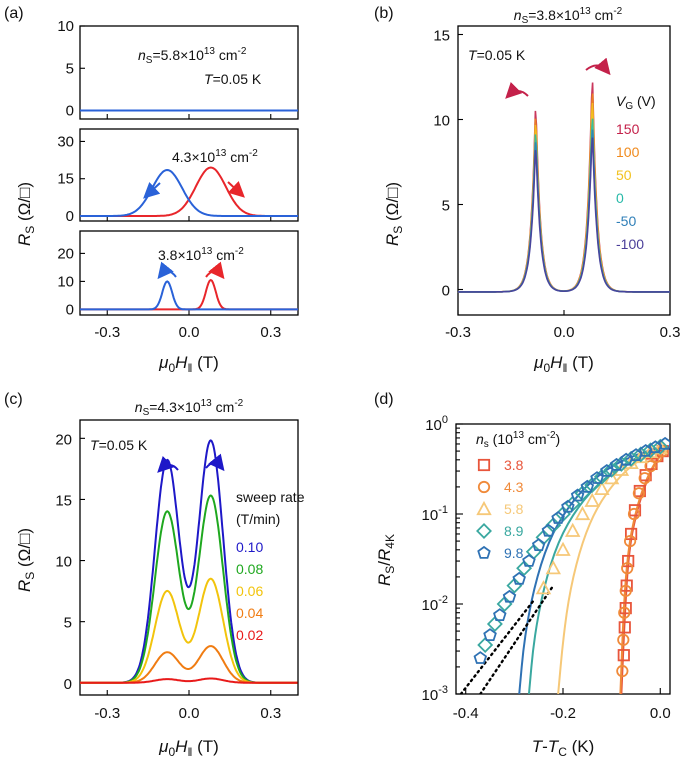  I want to click on d-xtick-label-2: 0.0, so click(660, 713).